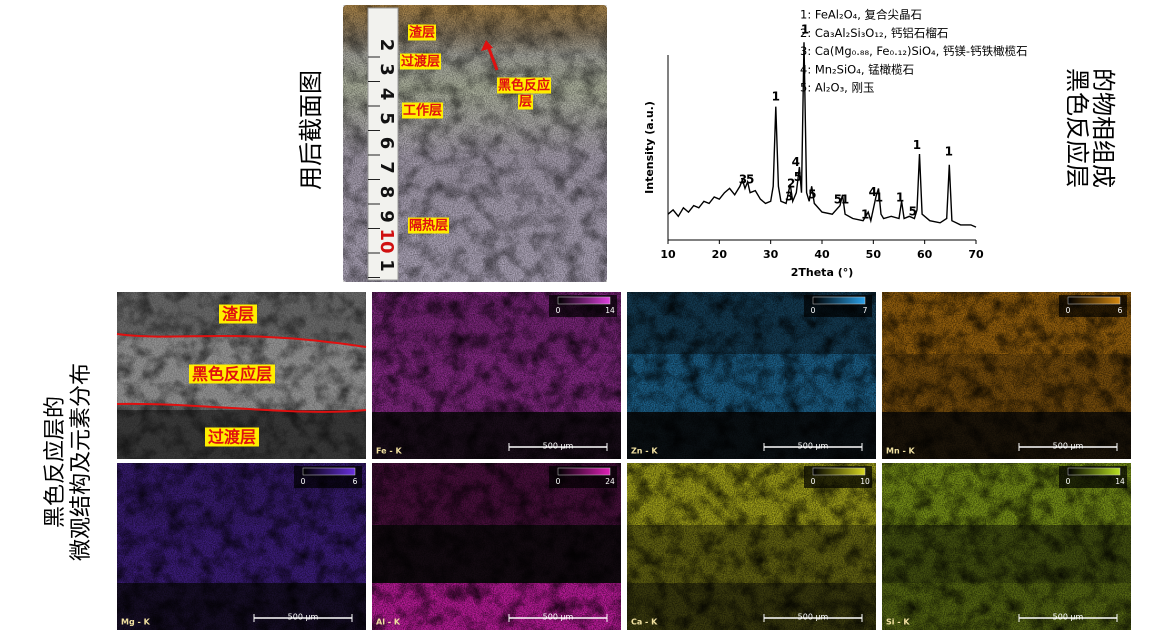 Image resolution: width=1164 pixels, height=644 pixels. I want to click on element-map: Fe - K 500 μm 0 14, so click(496, 375).